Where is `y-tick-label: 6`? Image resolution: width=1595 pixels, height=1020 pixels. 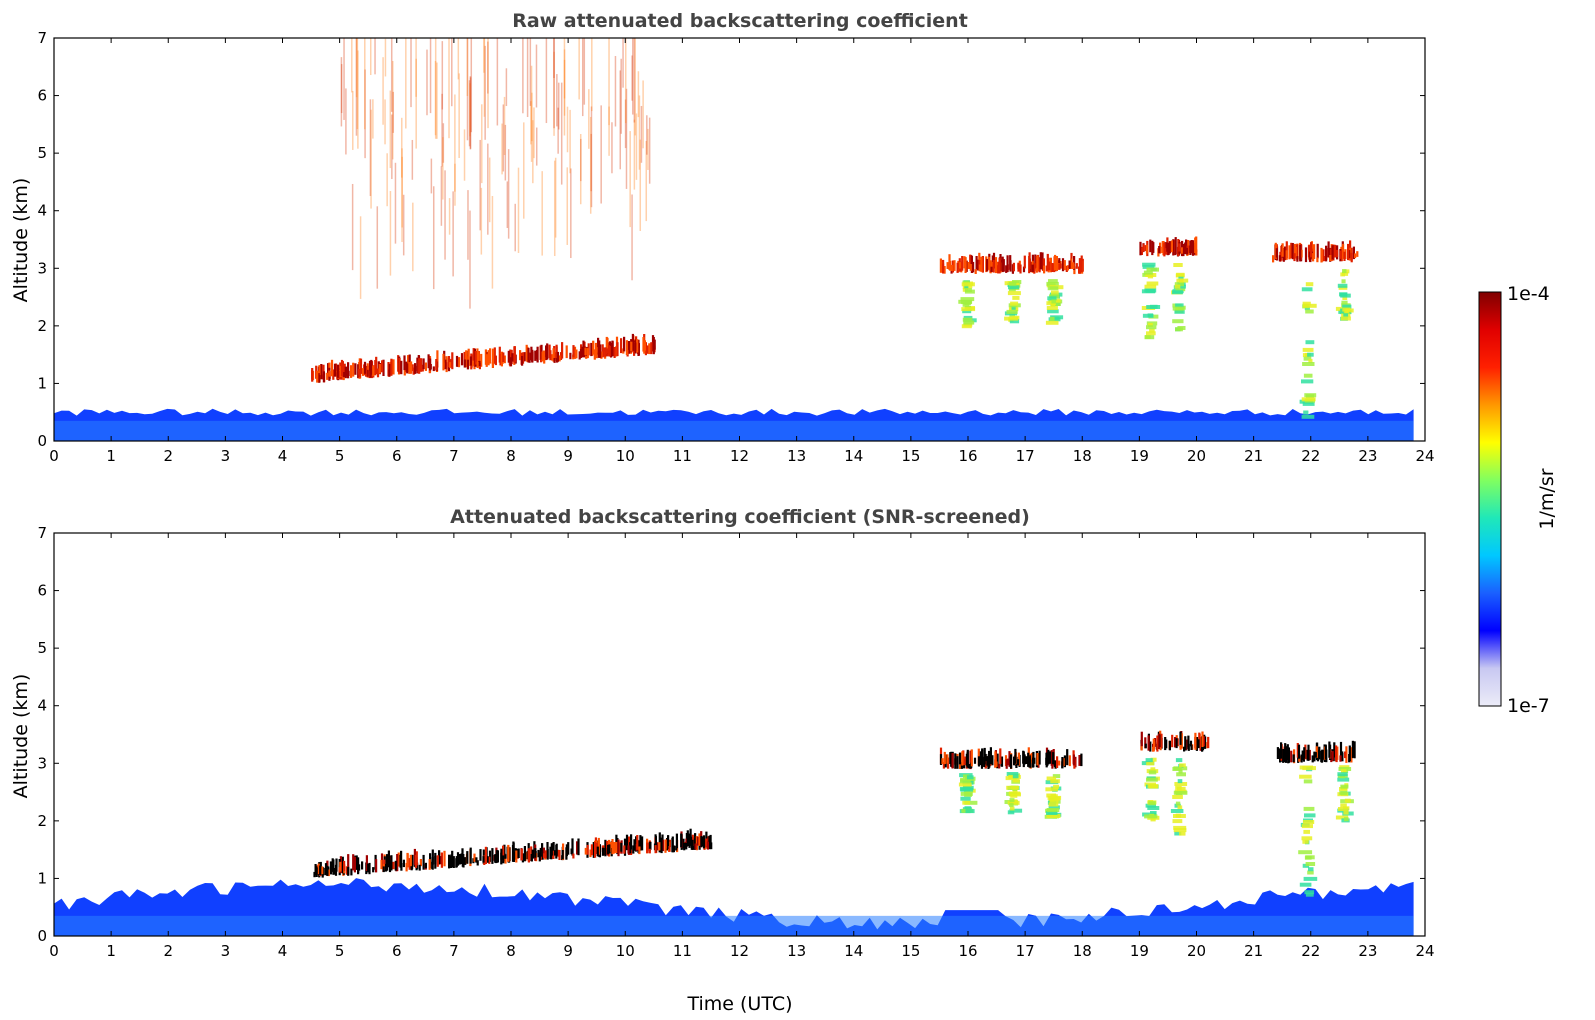
y-tick-label: 6 is located at coordinates (42, 96).